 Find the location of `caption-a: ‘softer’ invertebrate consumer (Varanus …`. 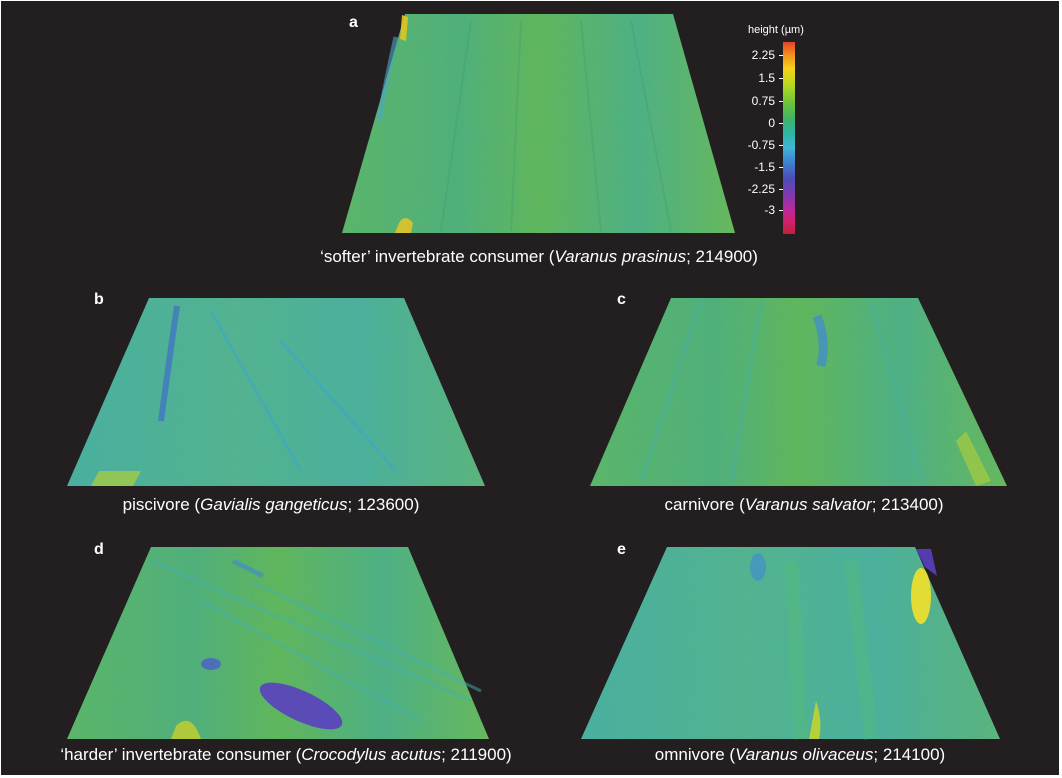

caption-a: ‘softer’ invertebrate consumer (Varanus … is located at coordinates (539, 256).